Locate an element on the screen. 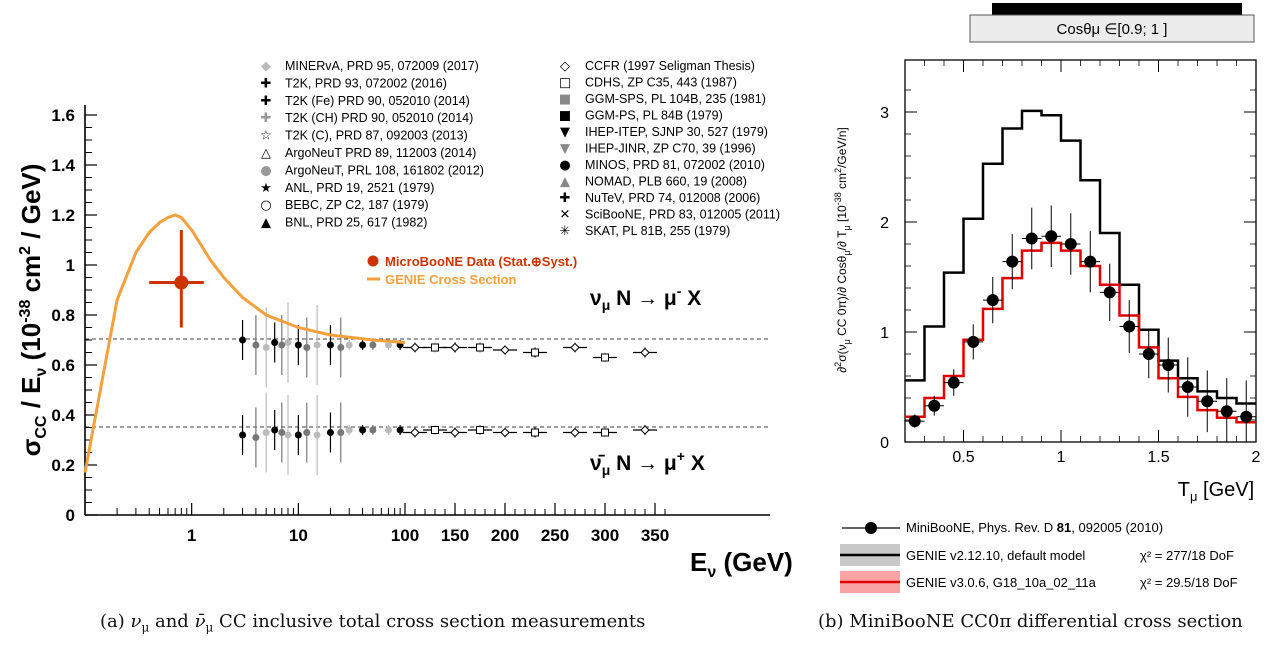  legend-microboone-label: MicroBooNE Data (Stat.⊕Syst.) is located at coordinates (481, 261).